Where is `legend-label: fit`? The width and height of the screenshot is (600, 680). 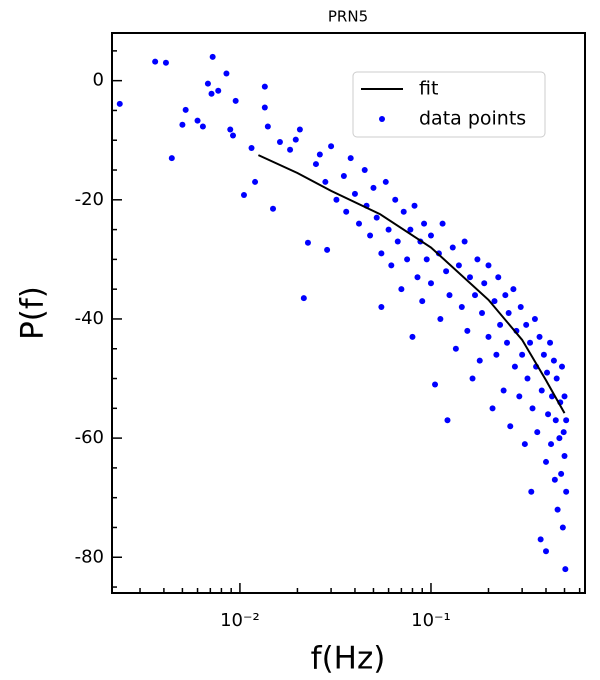 legend-label: fit is located at coordinates (428, 89).